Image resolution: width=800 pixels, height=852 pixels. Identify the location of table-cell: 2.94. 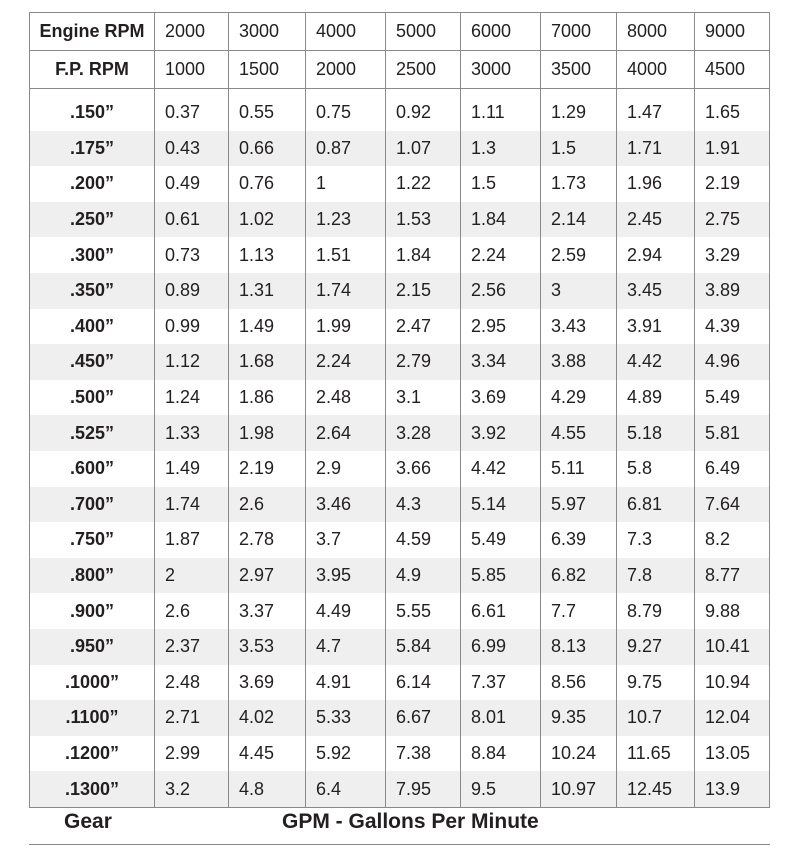
(655, 255).